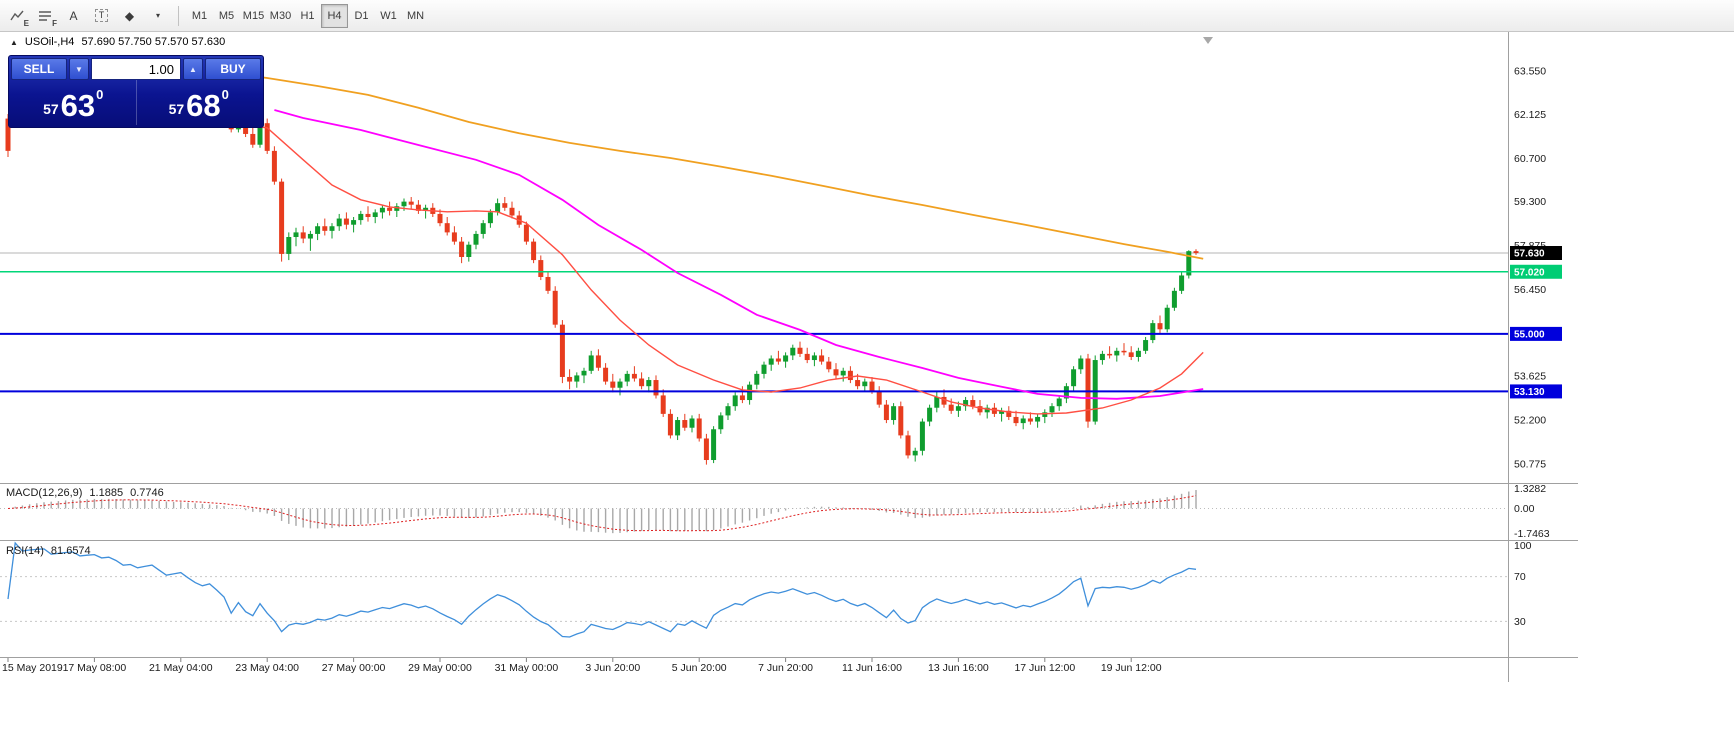 This screenshot has height=756, width=1734. I want to click on price-badge-text: 57.020, so click(1529, 272).